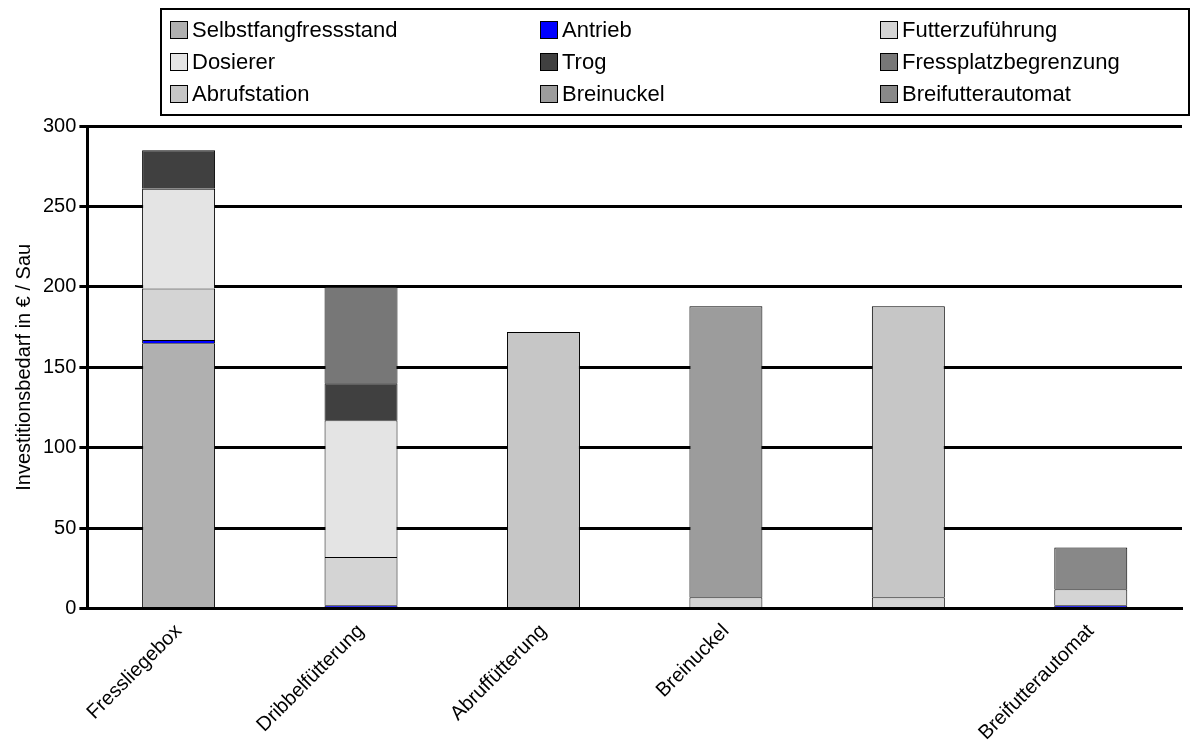  Describe the element at coordinates (295, 30) in the screenshot. I see `legend-label: Selbstfangfressstand` at that location.